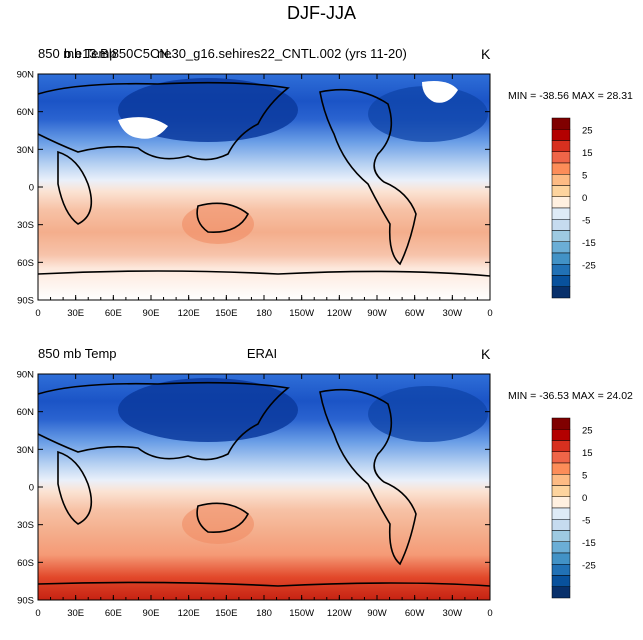  I want to click on y-tick-label: 30S, so click(25, 525).